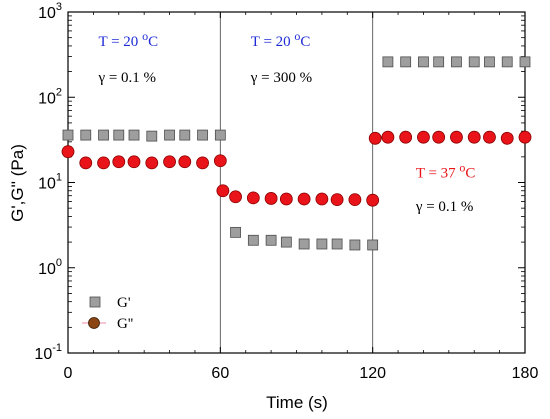  I want to click on x-tick-label-1: 60, so click(220, 373).